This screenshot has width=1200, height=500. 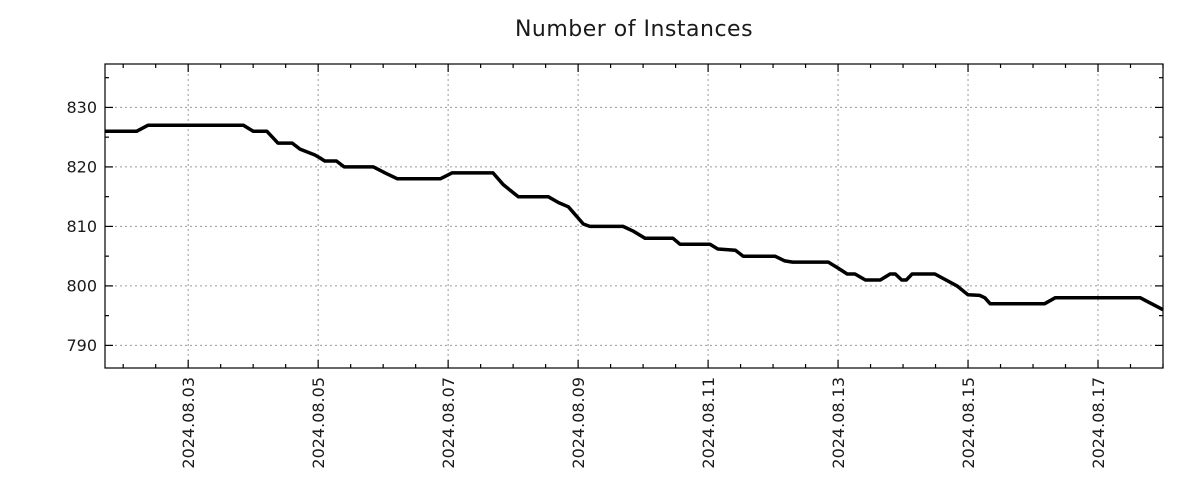 I want to click on x-tick-label: 2024.08.17, so click(x=1098, y=423).